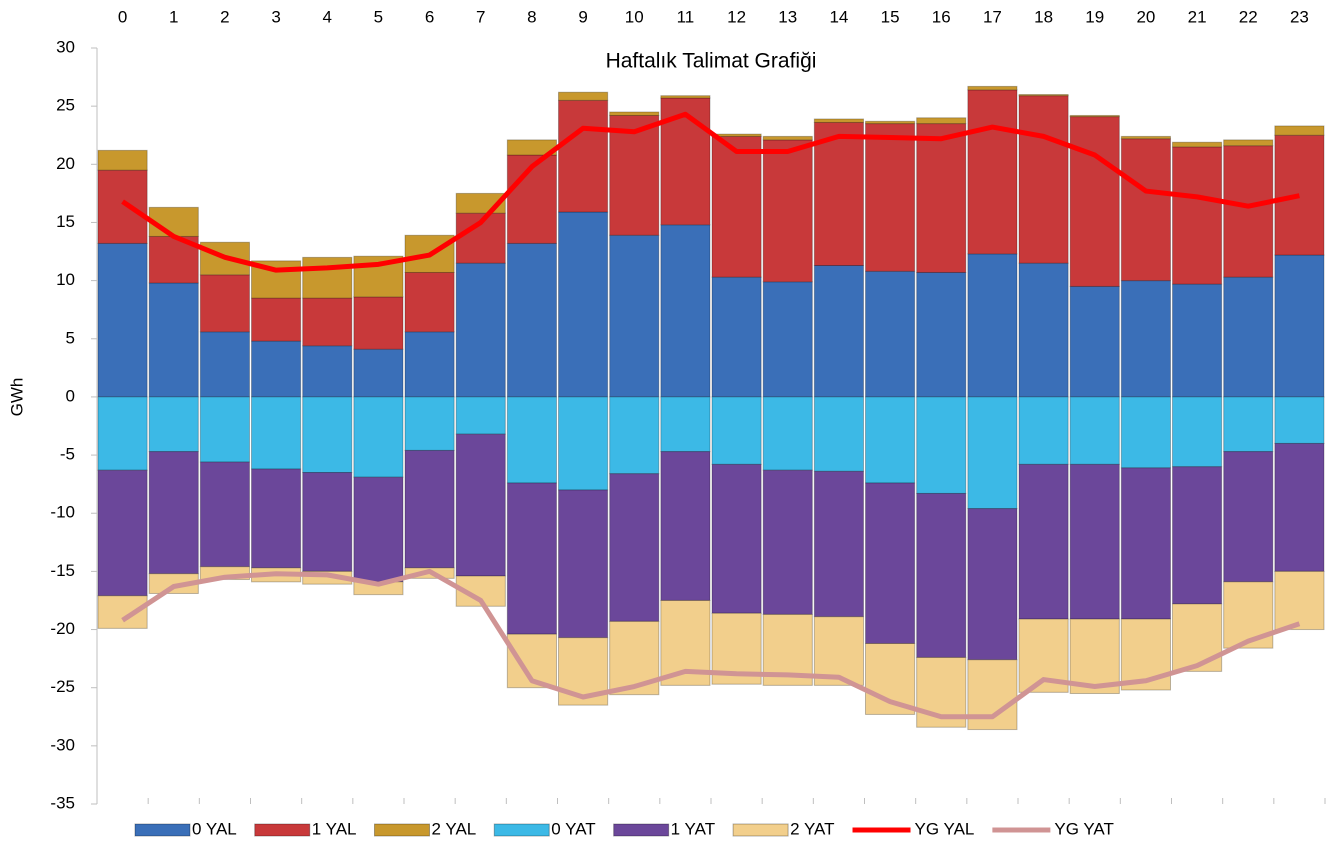  I want to click on x-tick-label: 9, so click(582, 16).